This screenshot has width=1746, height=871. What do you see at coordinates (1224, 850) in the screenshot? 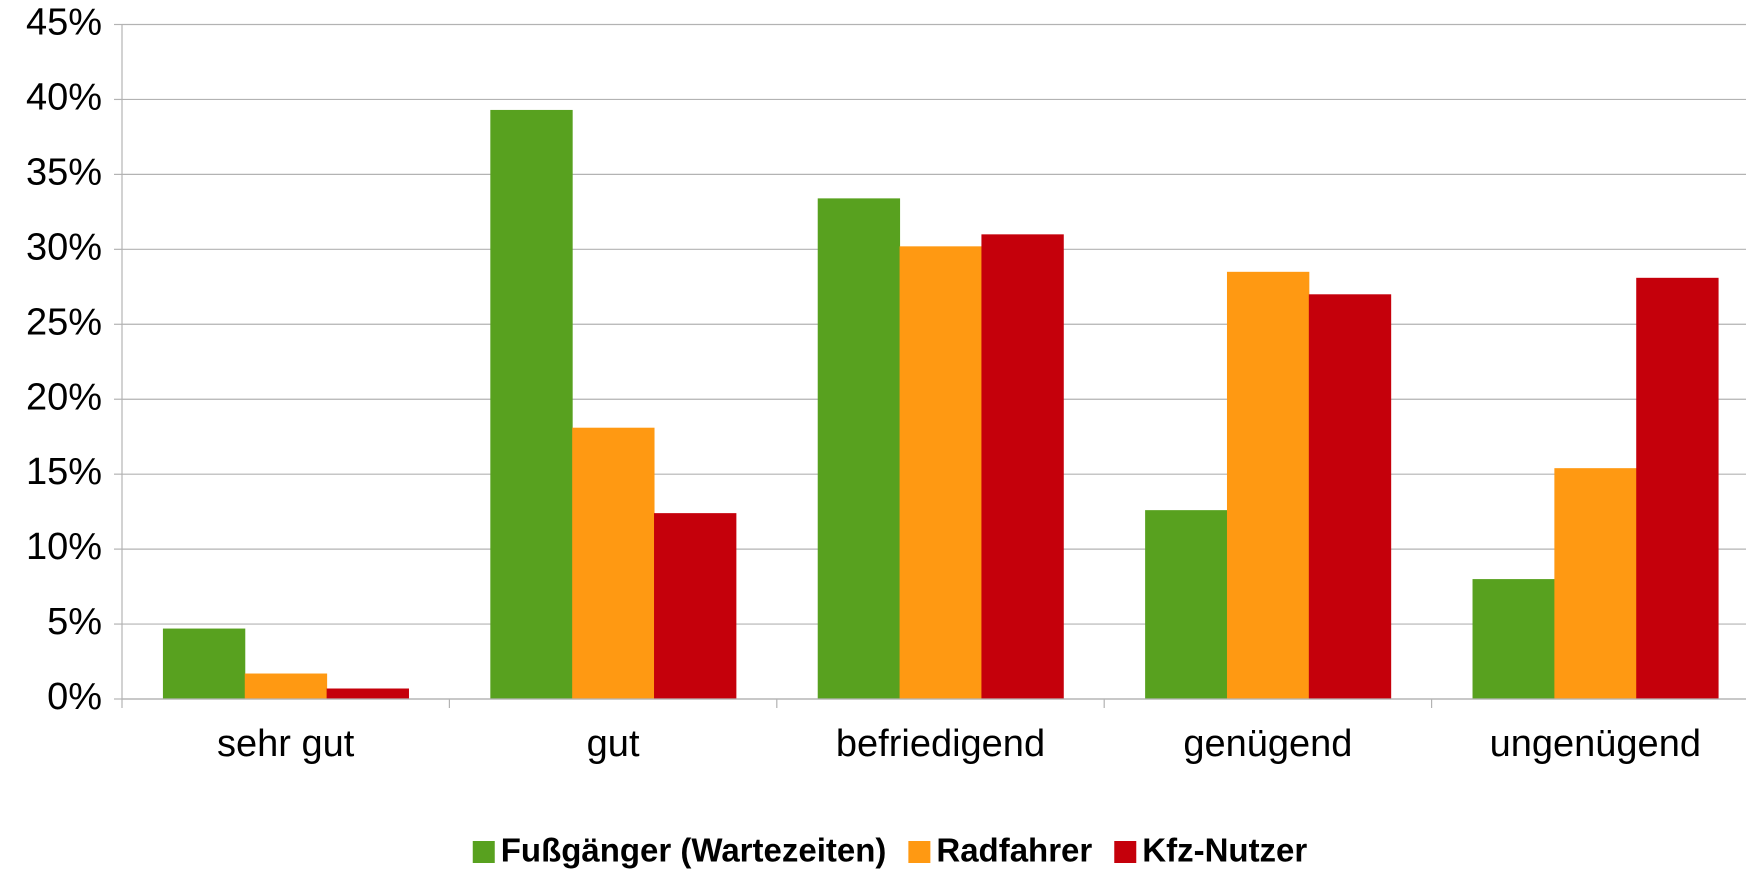
I see `legend-label: Kfz-Nutzer` at bounding box center [1224, 850].